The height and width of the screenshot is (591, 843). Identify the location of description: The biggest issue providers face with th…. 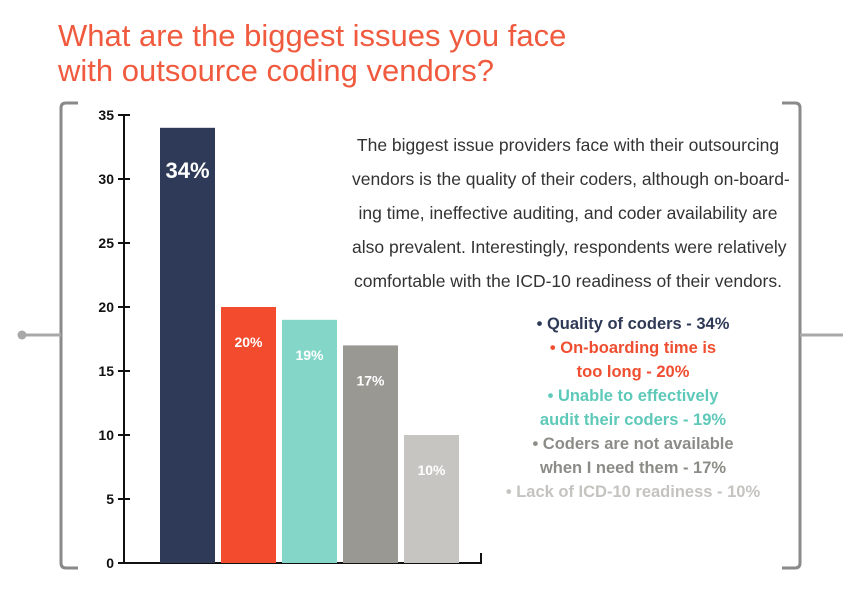
(571, 213).